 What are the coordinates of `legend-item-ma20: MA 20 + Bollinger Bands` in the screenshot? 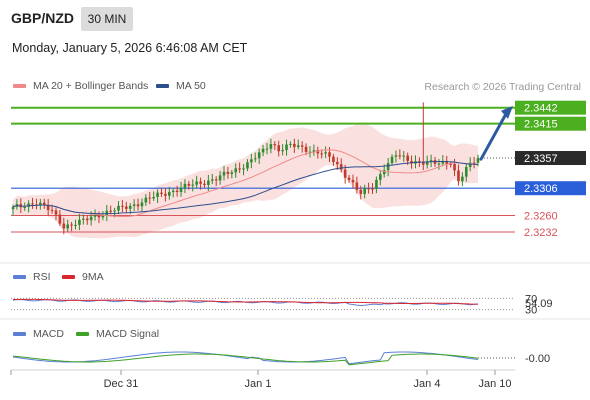 It's located at (80, 86).